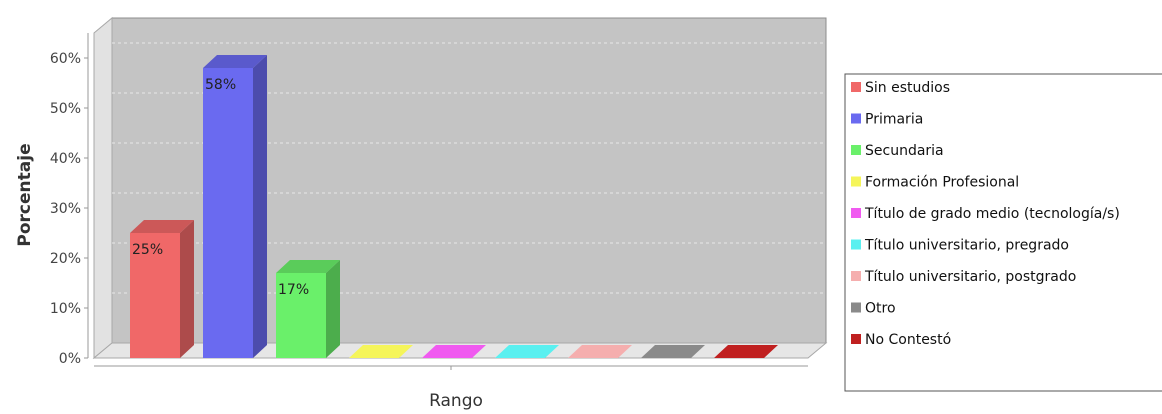  What do you see at coordinates (992, 214) in the screenshot?
I see `legend-label: Título de grado medio (tecnología/s)` at bounding box center [992, 214].